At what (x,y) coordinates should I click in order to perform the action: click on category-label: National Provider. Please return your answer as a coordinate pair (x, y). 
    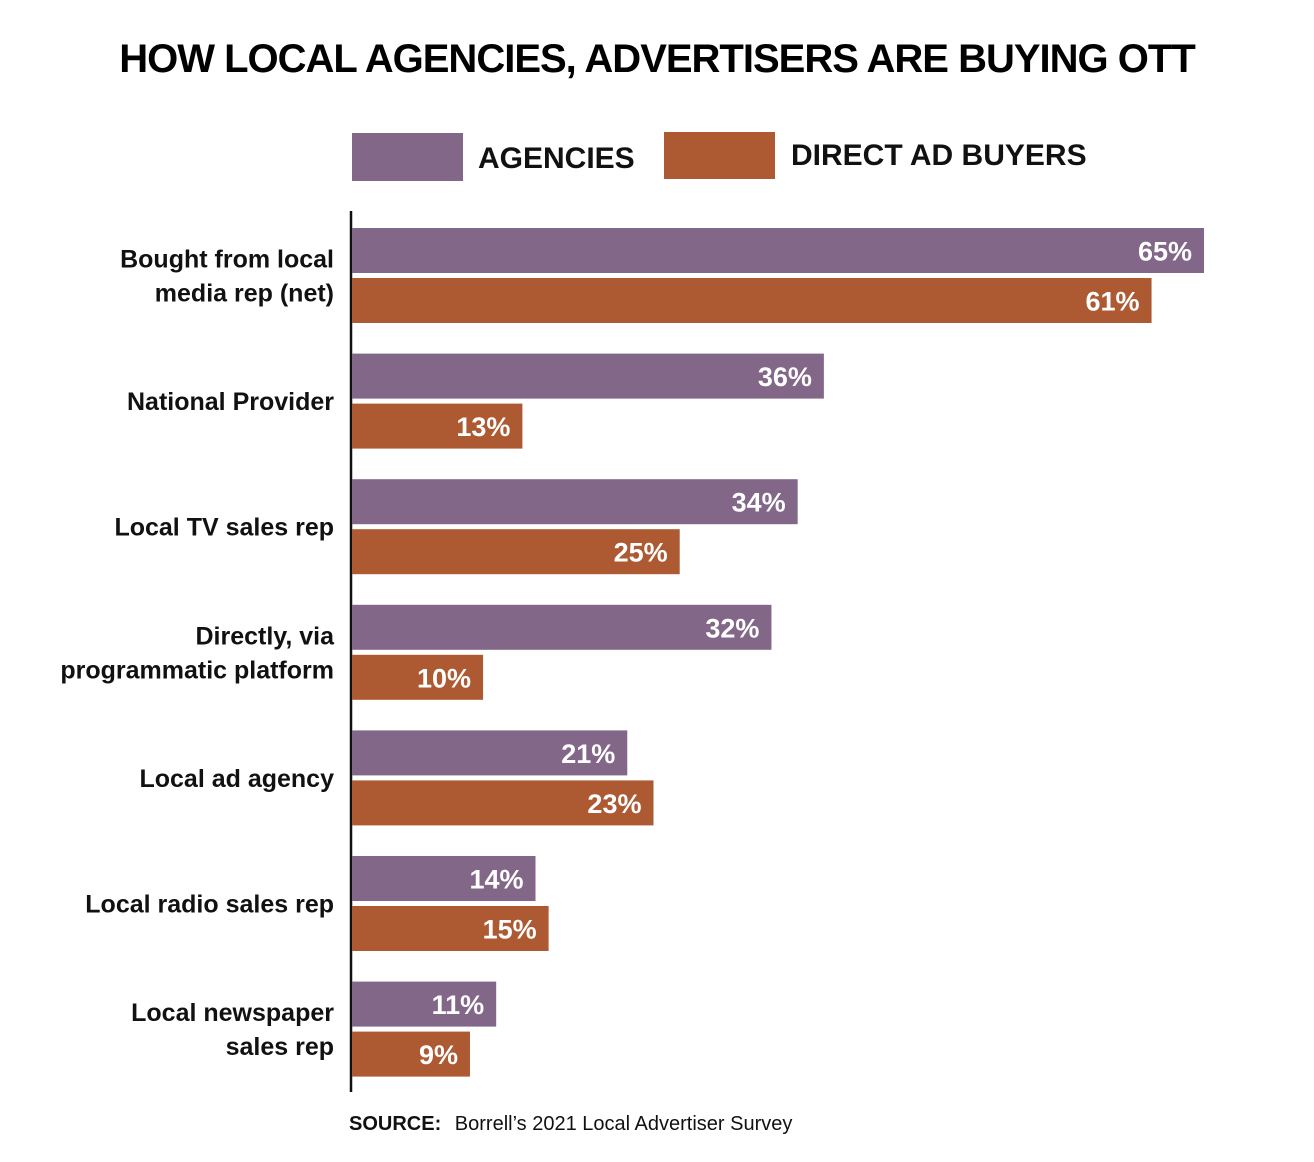
    Looking at the image, I should click on (230, 402).